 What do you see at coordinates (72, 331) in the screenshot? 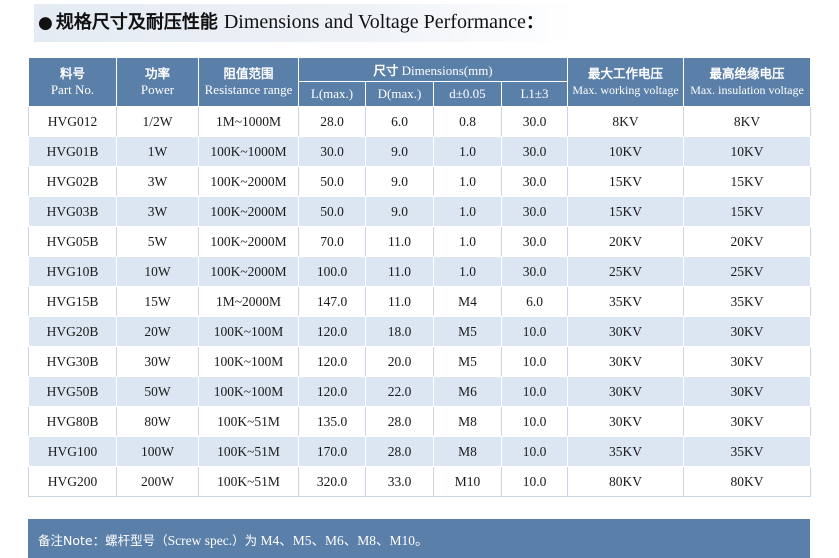
I see `cell-part-no: HVG20B` at bounding box center [72, 331].